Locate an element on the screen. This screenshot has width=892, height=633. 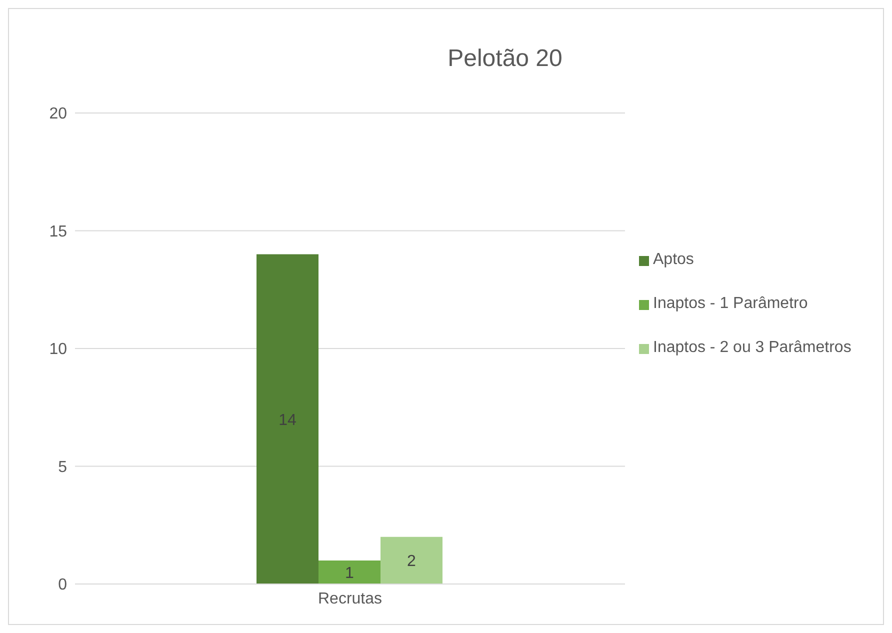
legend-label: Inaptos - 1 Parâmetro is located at coordinates (731, 303).